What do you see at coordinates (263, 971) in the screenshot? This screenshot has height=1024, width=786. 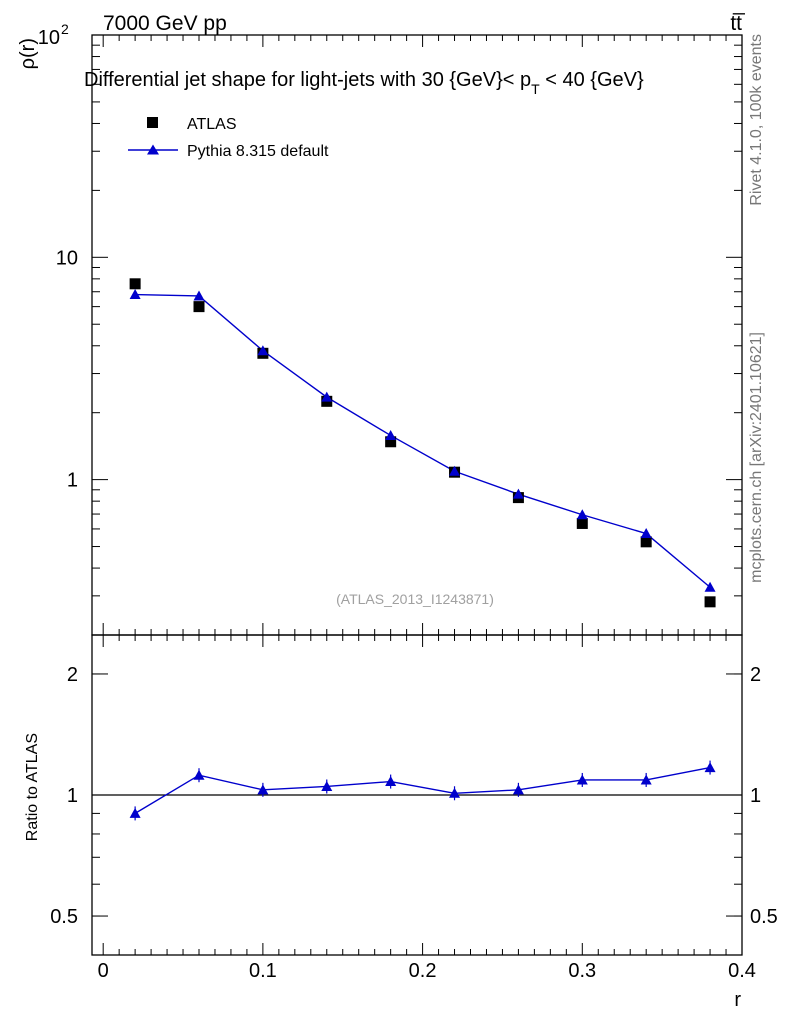 I see `x-tick-label: 0.1` at bounding box center [263, 971].